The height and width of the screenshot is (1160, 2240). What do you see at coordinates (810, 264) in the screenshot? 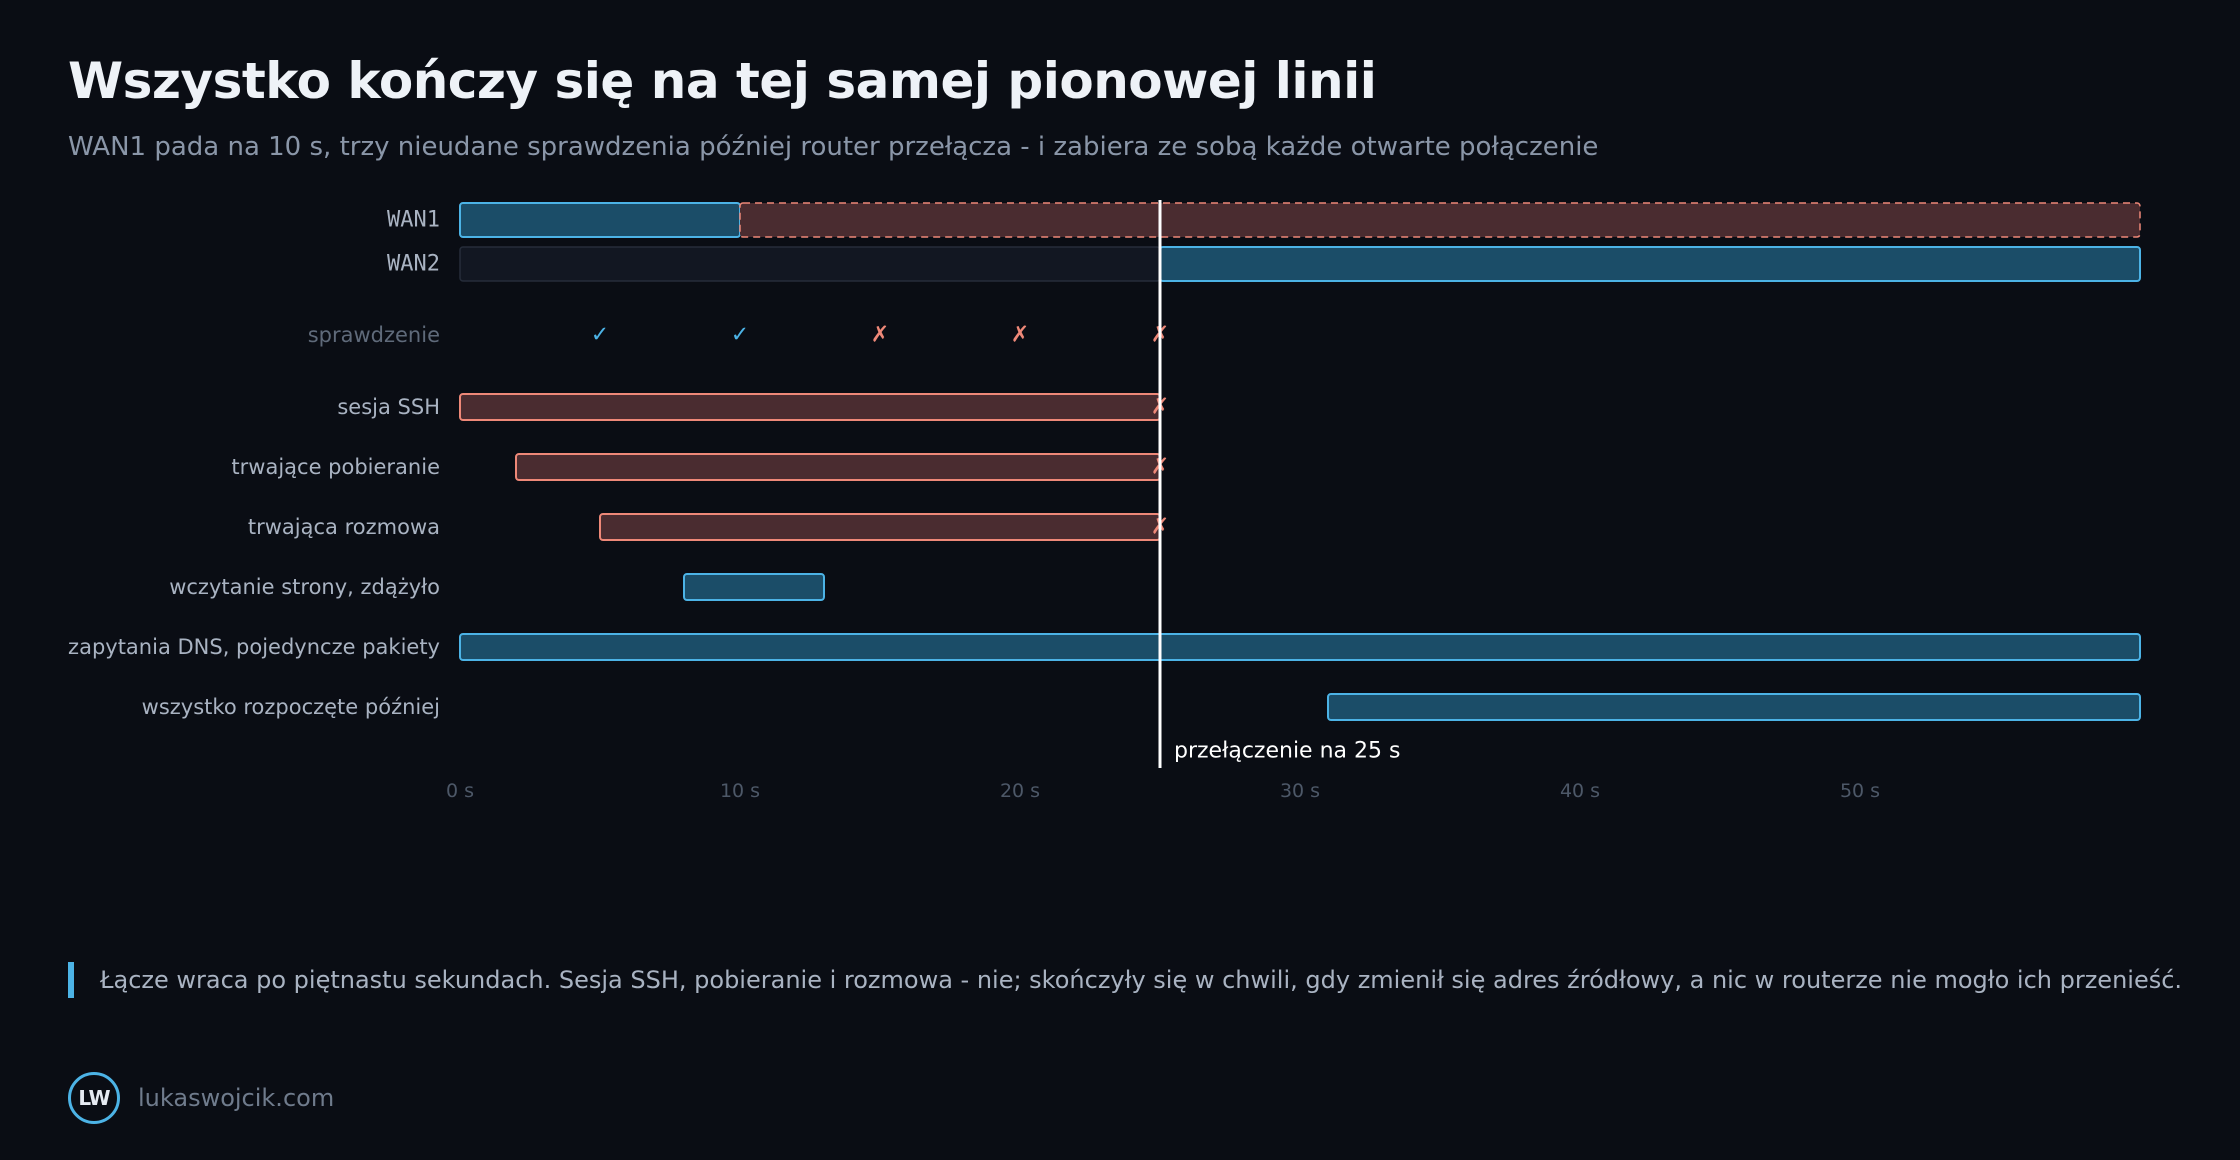
I see `link-segment-idle` at bounding box center [810, 264].